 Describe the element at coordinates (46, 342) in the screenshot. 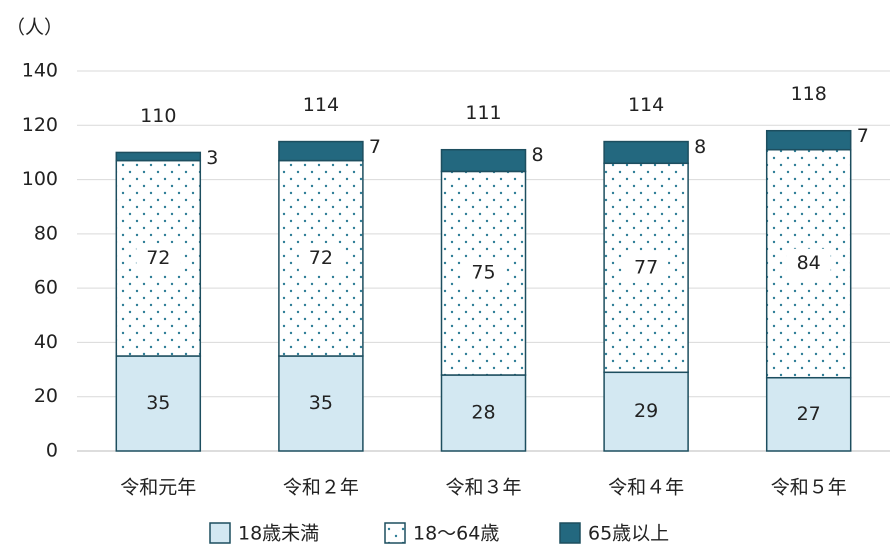

I see `y-tick-label: 40` at that location.